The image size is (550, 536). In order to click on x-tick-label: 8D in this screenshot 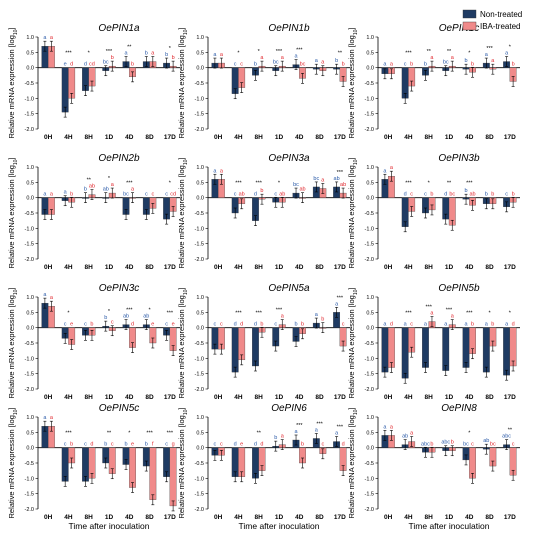, I will do `click(319, 517)`.